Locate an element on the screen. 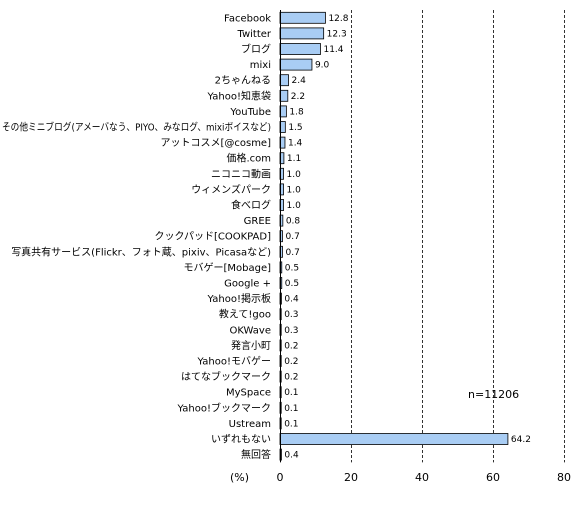 The height and width of the screenshot is (509, 586). category-label: Ustream is located at coordinates (250, 424).